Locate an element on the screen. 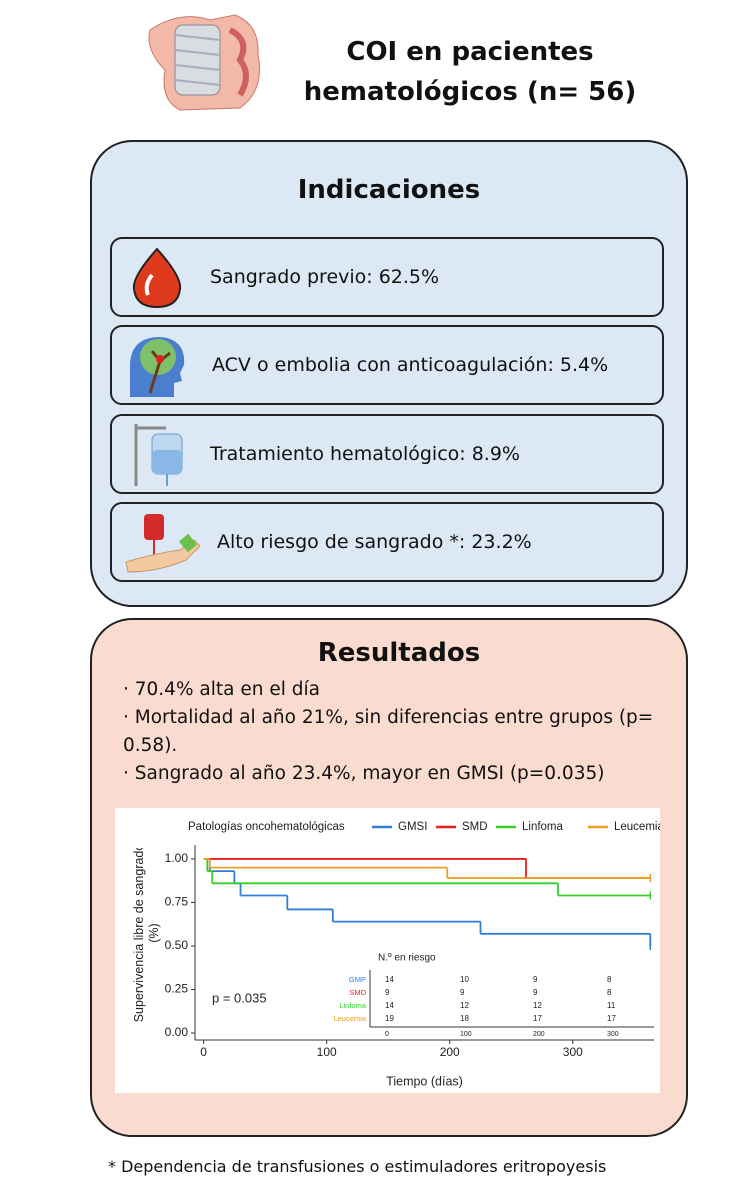  indication-text: Tratamiento hematológico: 8.9% is located at coordinates (365, 454).